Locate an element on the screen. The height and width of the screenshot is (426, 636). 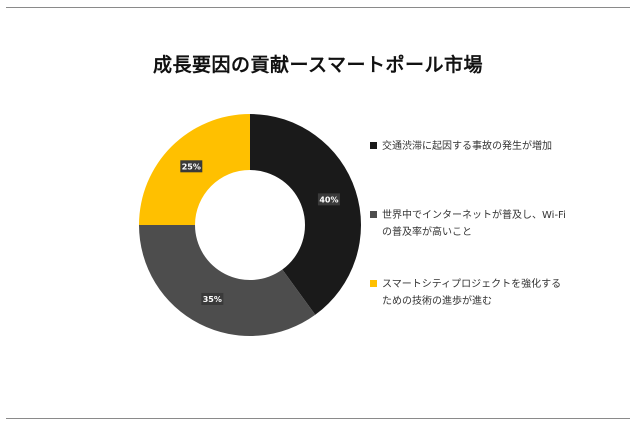
chart-title: 成長要因の貢献ースマートポール市場 is located at coordinates (318, 65).